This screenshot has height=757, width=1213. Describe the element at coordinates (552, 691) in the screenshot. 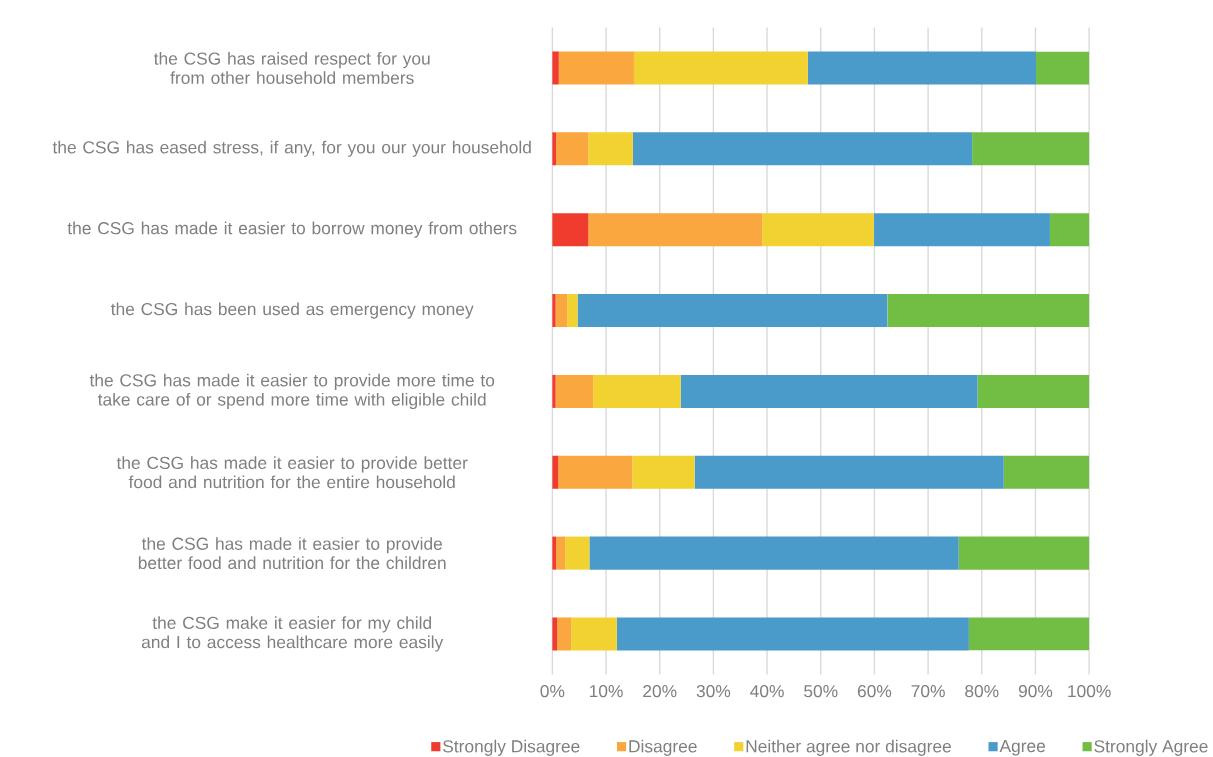

I see `x-tick-label: 0%` at that location.